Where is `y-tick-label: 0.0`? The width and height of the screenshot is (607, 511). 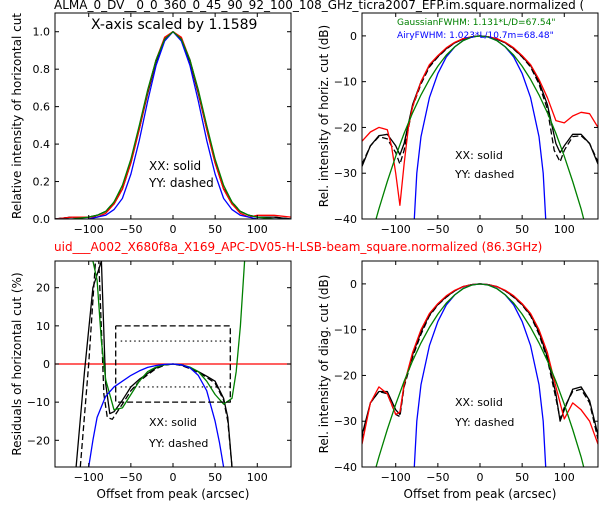
y-tick-label: 0.0 is located at coordinates (42, 219).